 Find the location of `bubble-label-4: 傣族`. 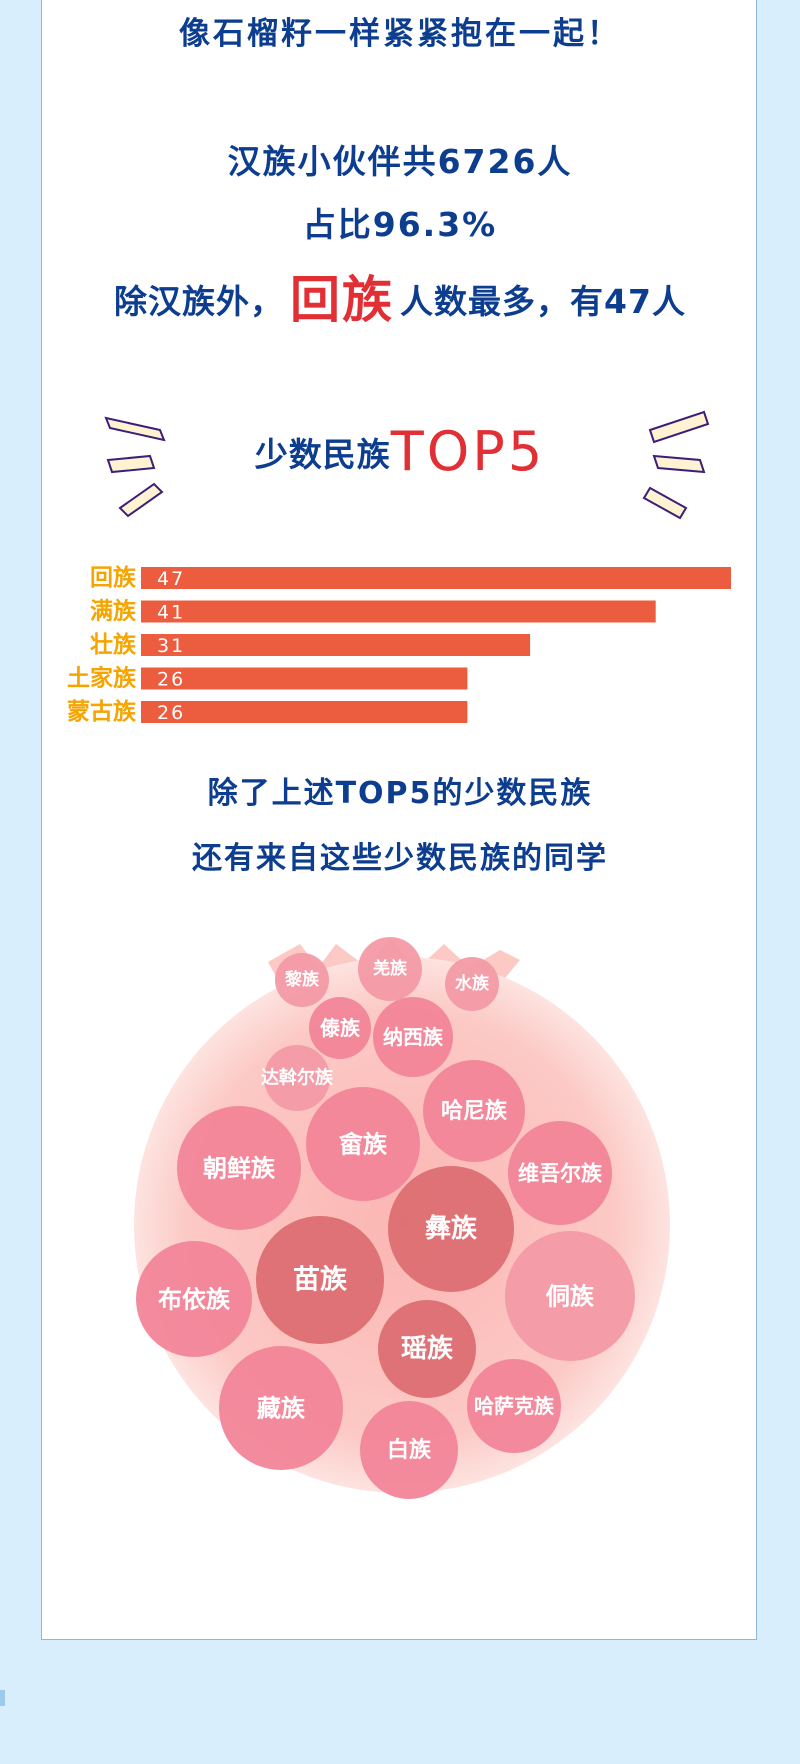

bubble-label-4: 傣族 is located at coordinates (340, 1028).